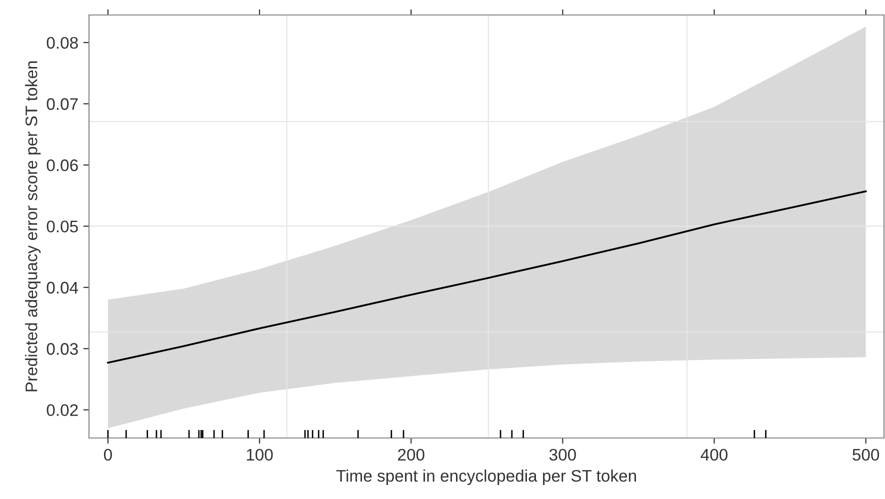 The height and width of the screenshot is (499, 885). Describe the element at coordinates (62, 288) in the screenshot. I see `y-tick-label: 0.04` at that location.